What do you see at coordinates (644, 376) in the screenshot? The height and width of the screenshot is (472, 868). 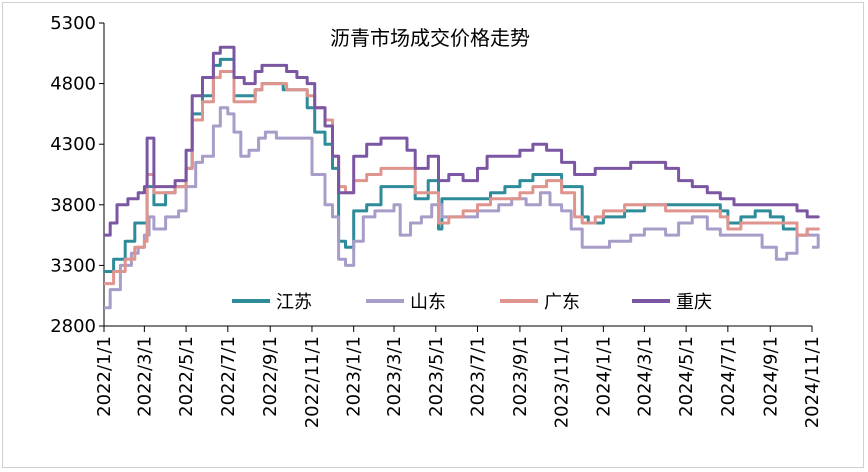 I see `x-tick-label: 2024/3/1` at bounding box center [644, 376].